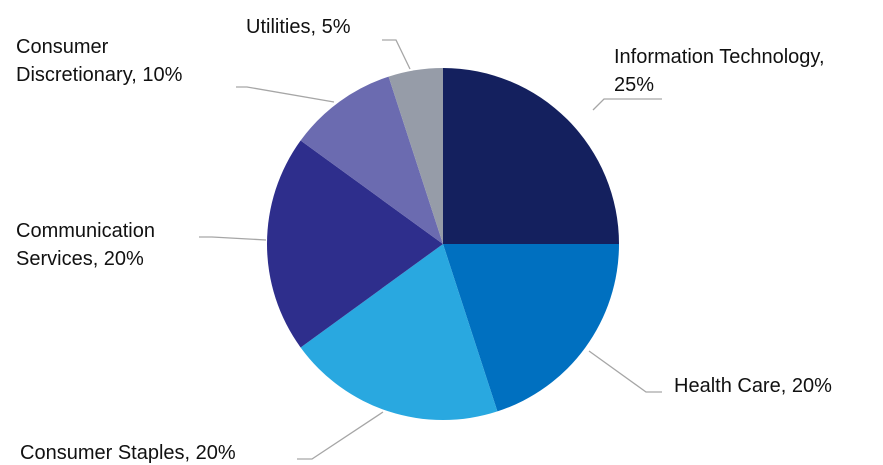 The height and width of the screenshot is (465, 883). Describe the element at coordinates (85, 231) in the screenshot. I see `slice-label-line: Communication` at that location.